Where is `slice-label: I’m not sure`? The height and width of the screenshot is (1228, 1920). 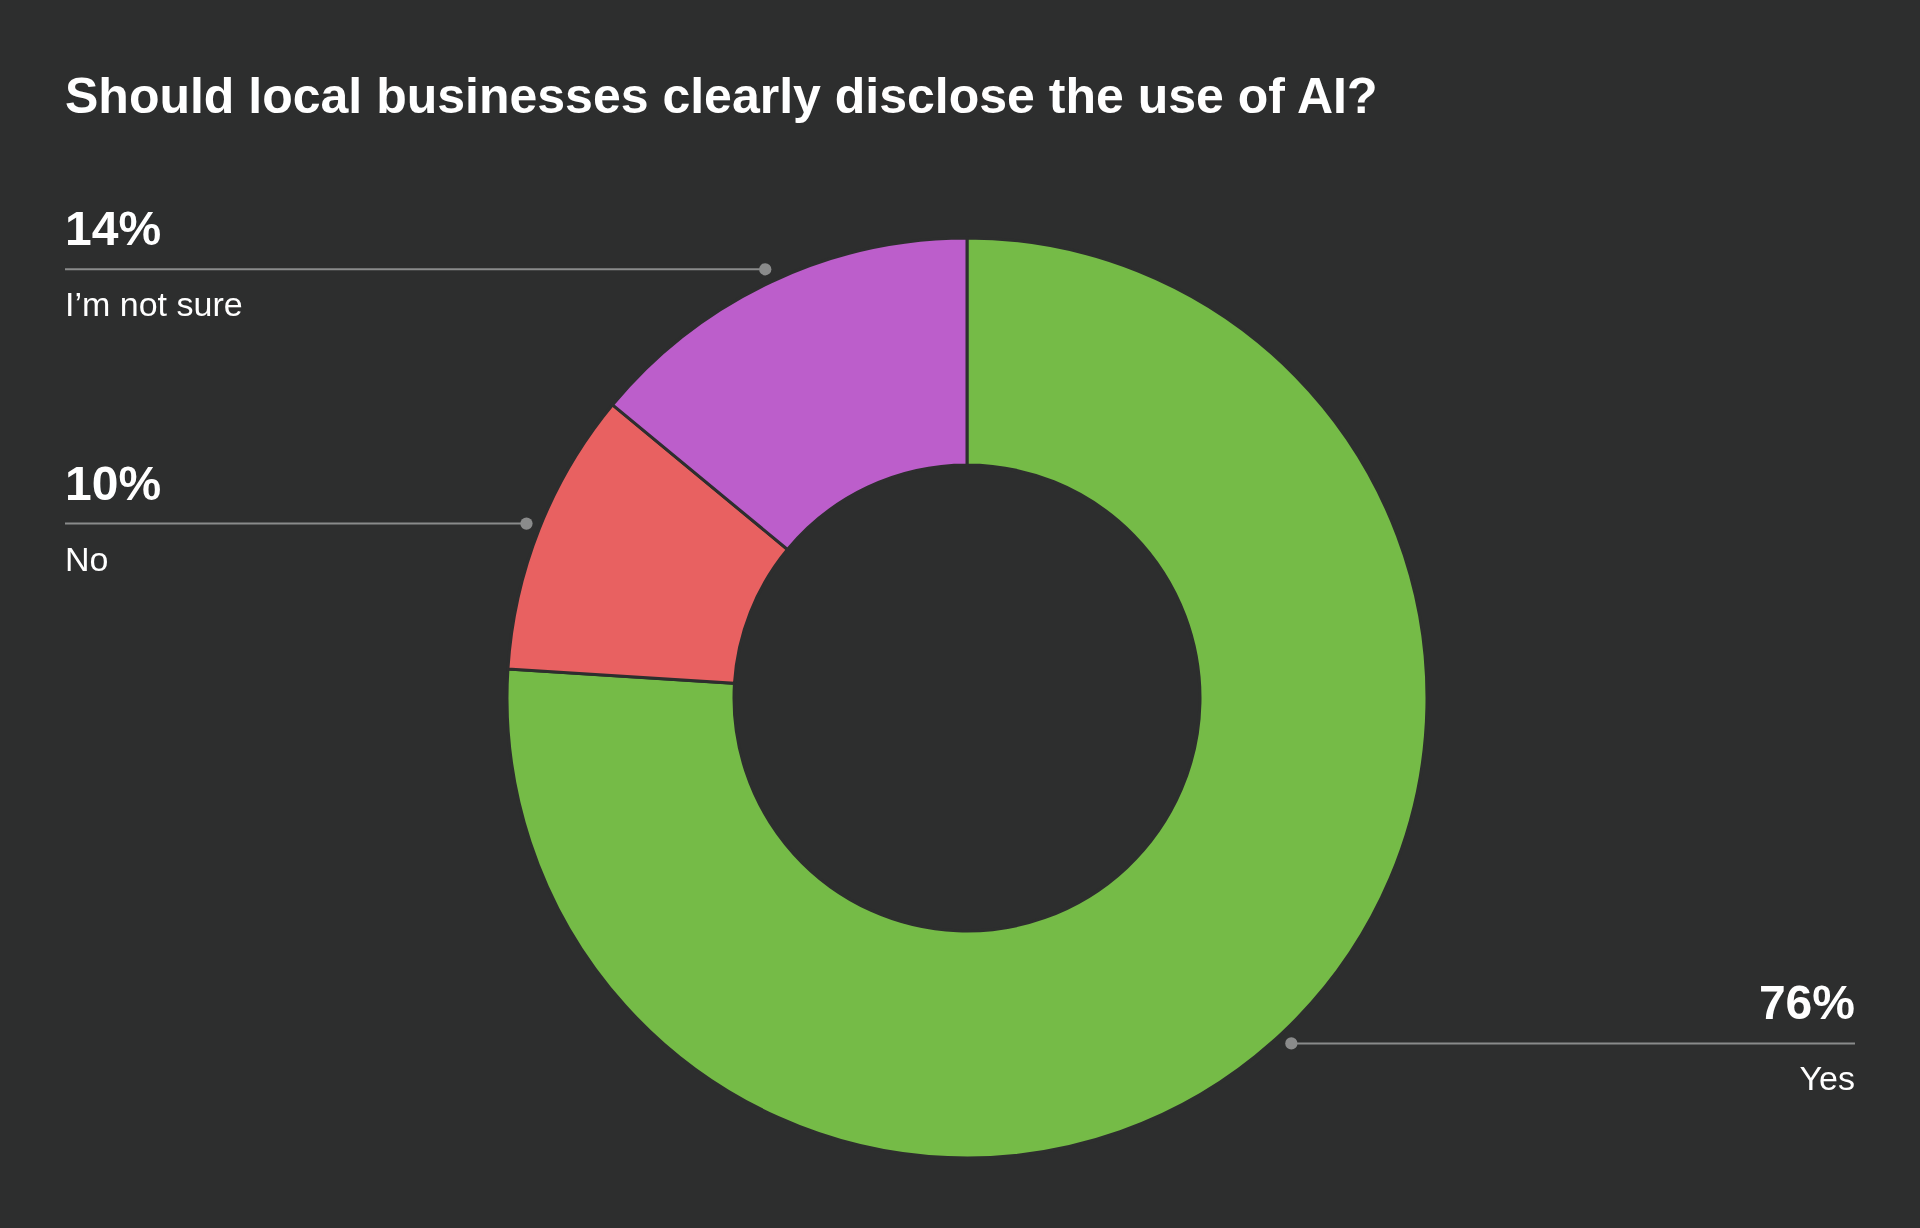
slice-label: I’m not sure is located at coordinates (154, 304).